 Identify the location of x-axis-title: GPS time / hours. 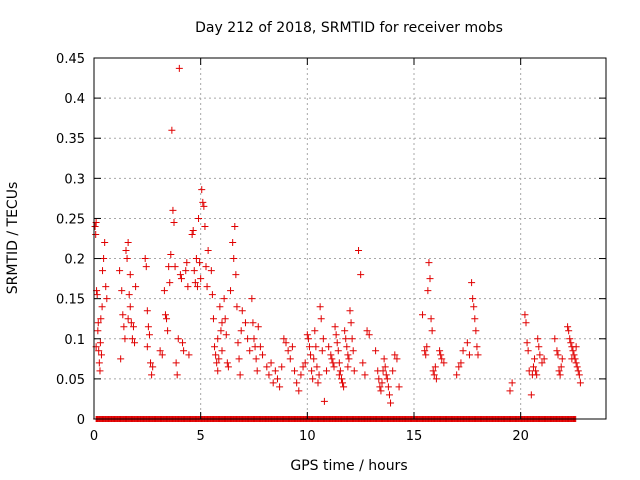
(348, 466).